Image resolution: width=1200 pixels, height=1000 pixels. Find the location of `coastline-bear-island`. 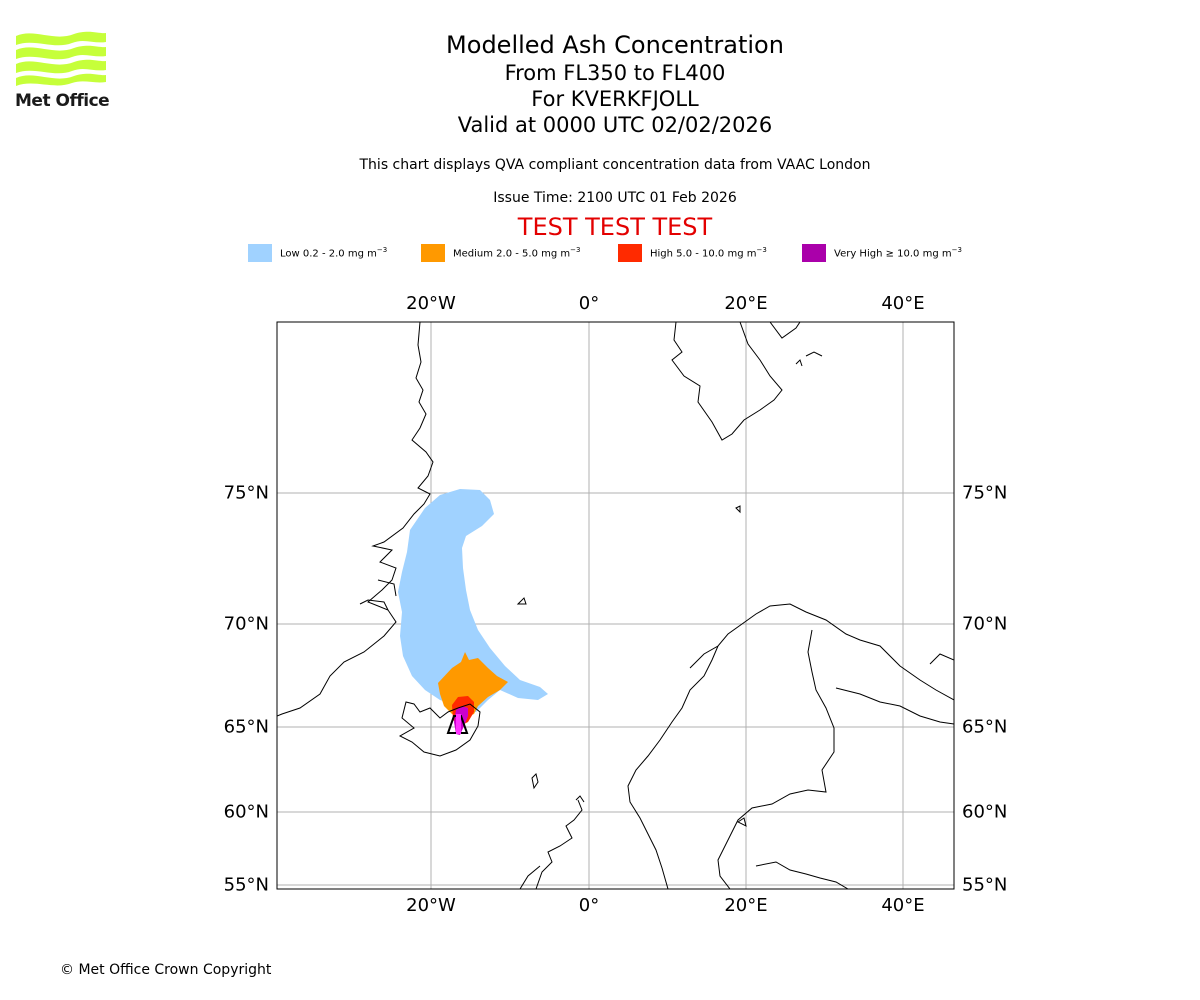

coastline-bear-island is located at coordinates (738, 509).